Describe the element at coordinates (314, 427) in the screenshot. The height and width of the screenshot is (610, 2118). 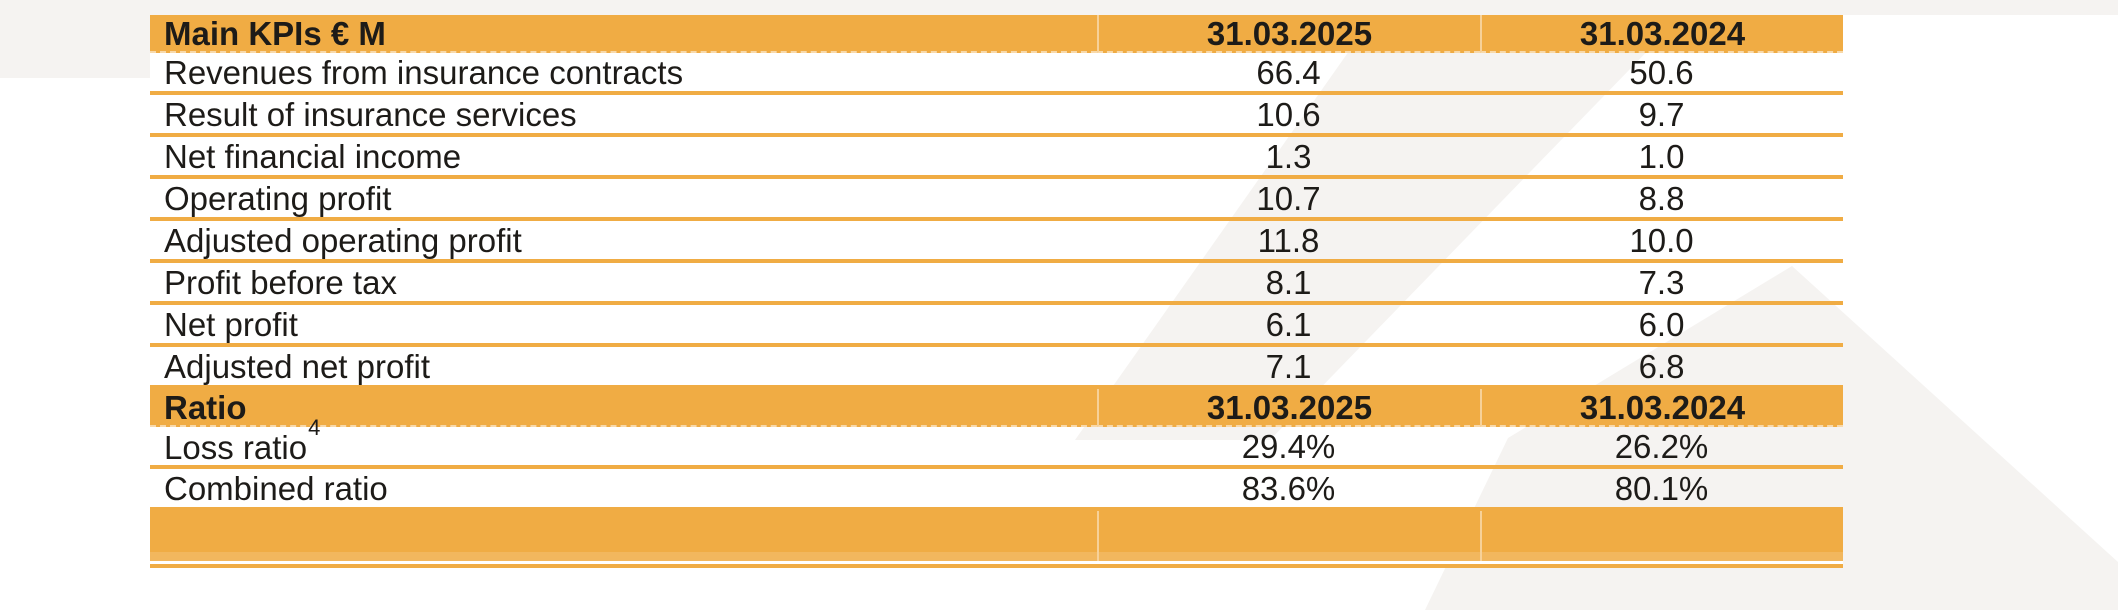
I see `footnote-marker: 4` at that location.